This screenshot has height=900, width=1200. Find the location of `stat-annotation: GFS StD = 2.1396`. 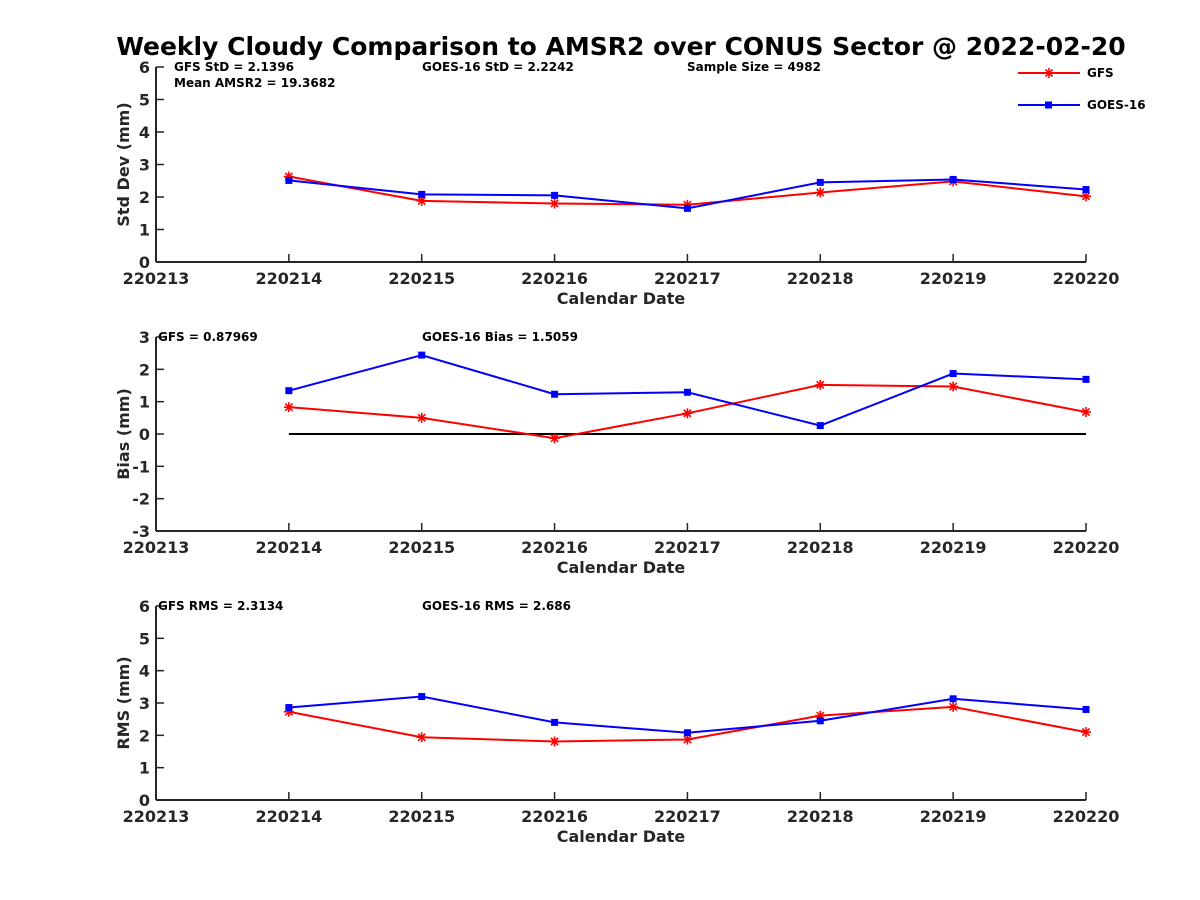

stat-annotation: GFS StD = 2.1396 is located at coordinates (234, 67).